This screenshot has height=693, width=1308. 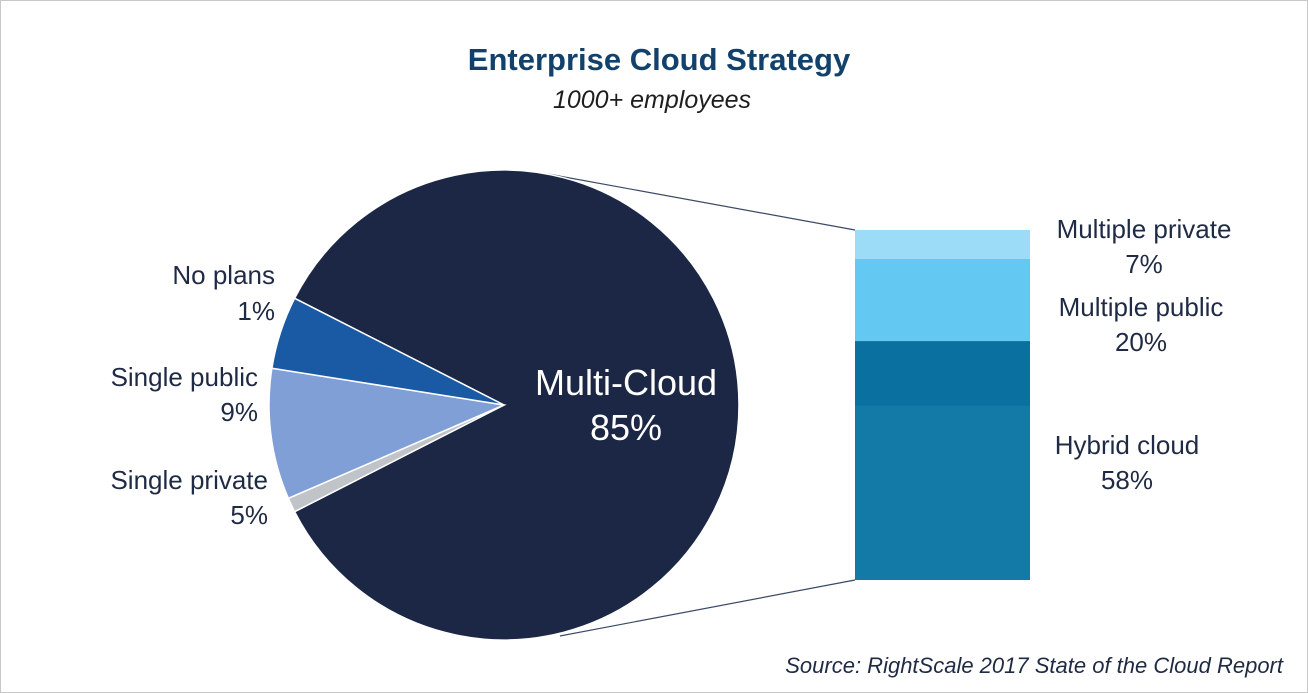 What do you see at coordinates (701, 202) in the screenshot?
I see `connector-line-top` at bounding box center [701, 202].